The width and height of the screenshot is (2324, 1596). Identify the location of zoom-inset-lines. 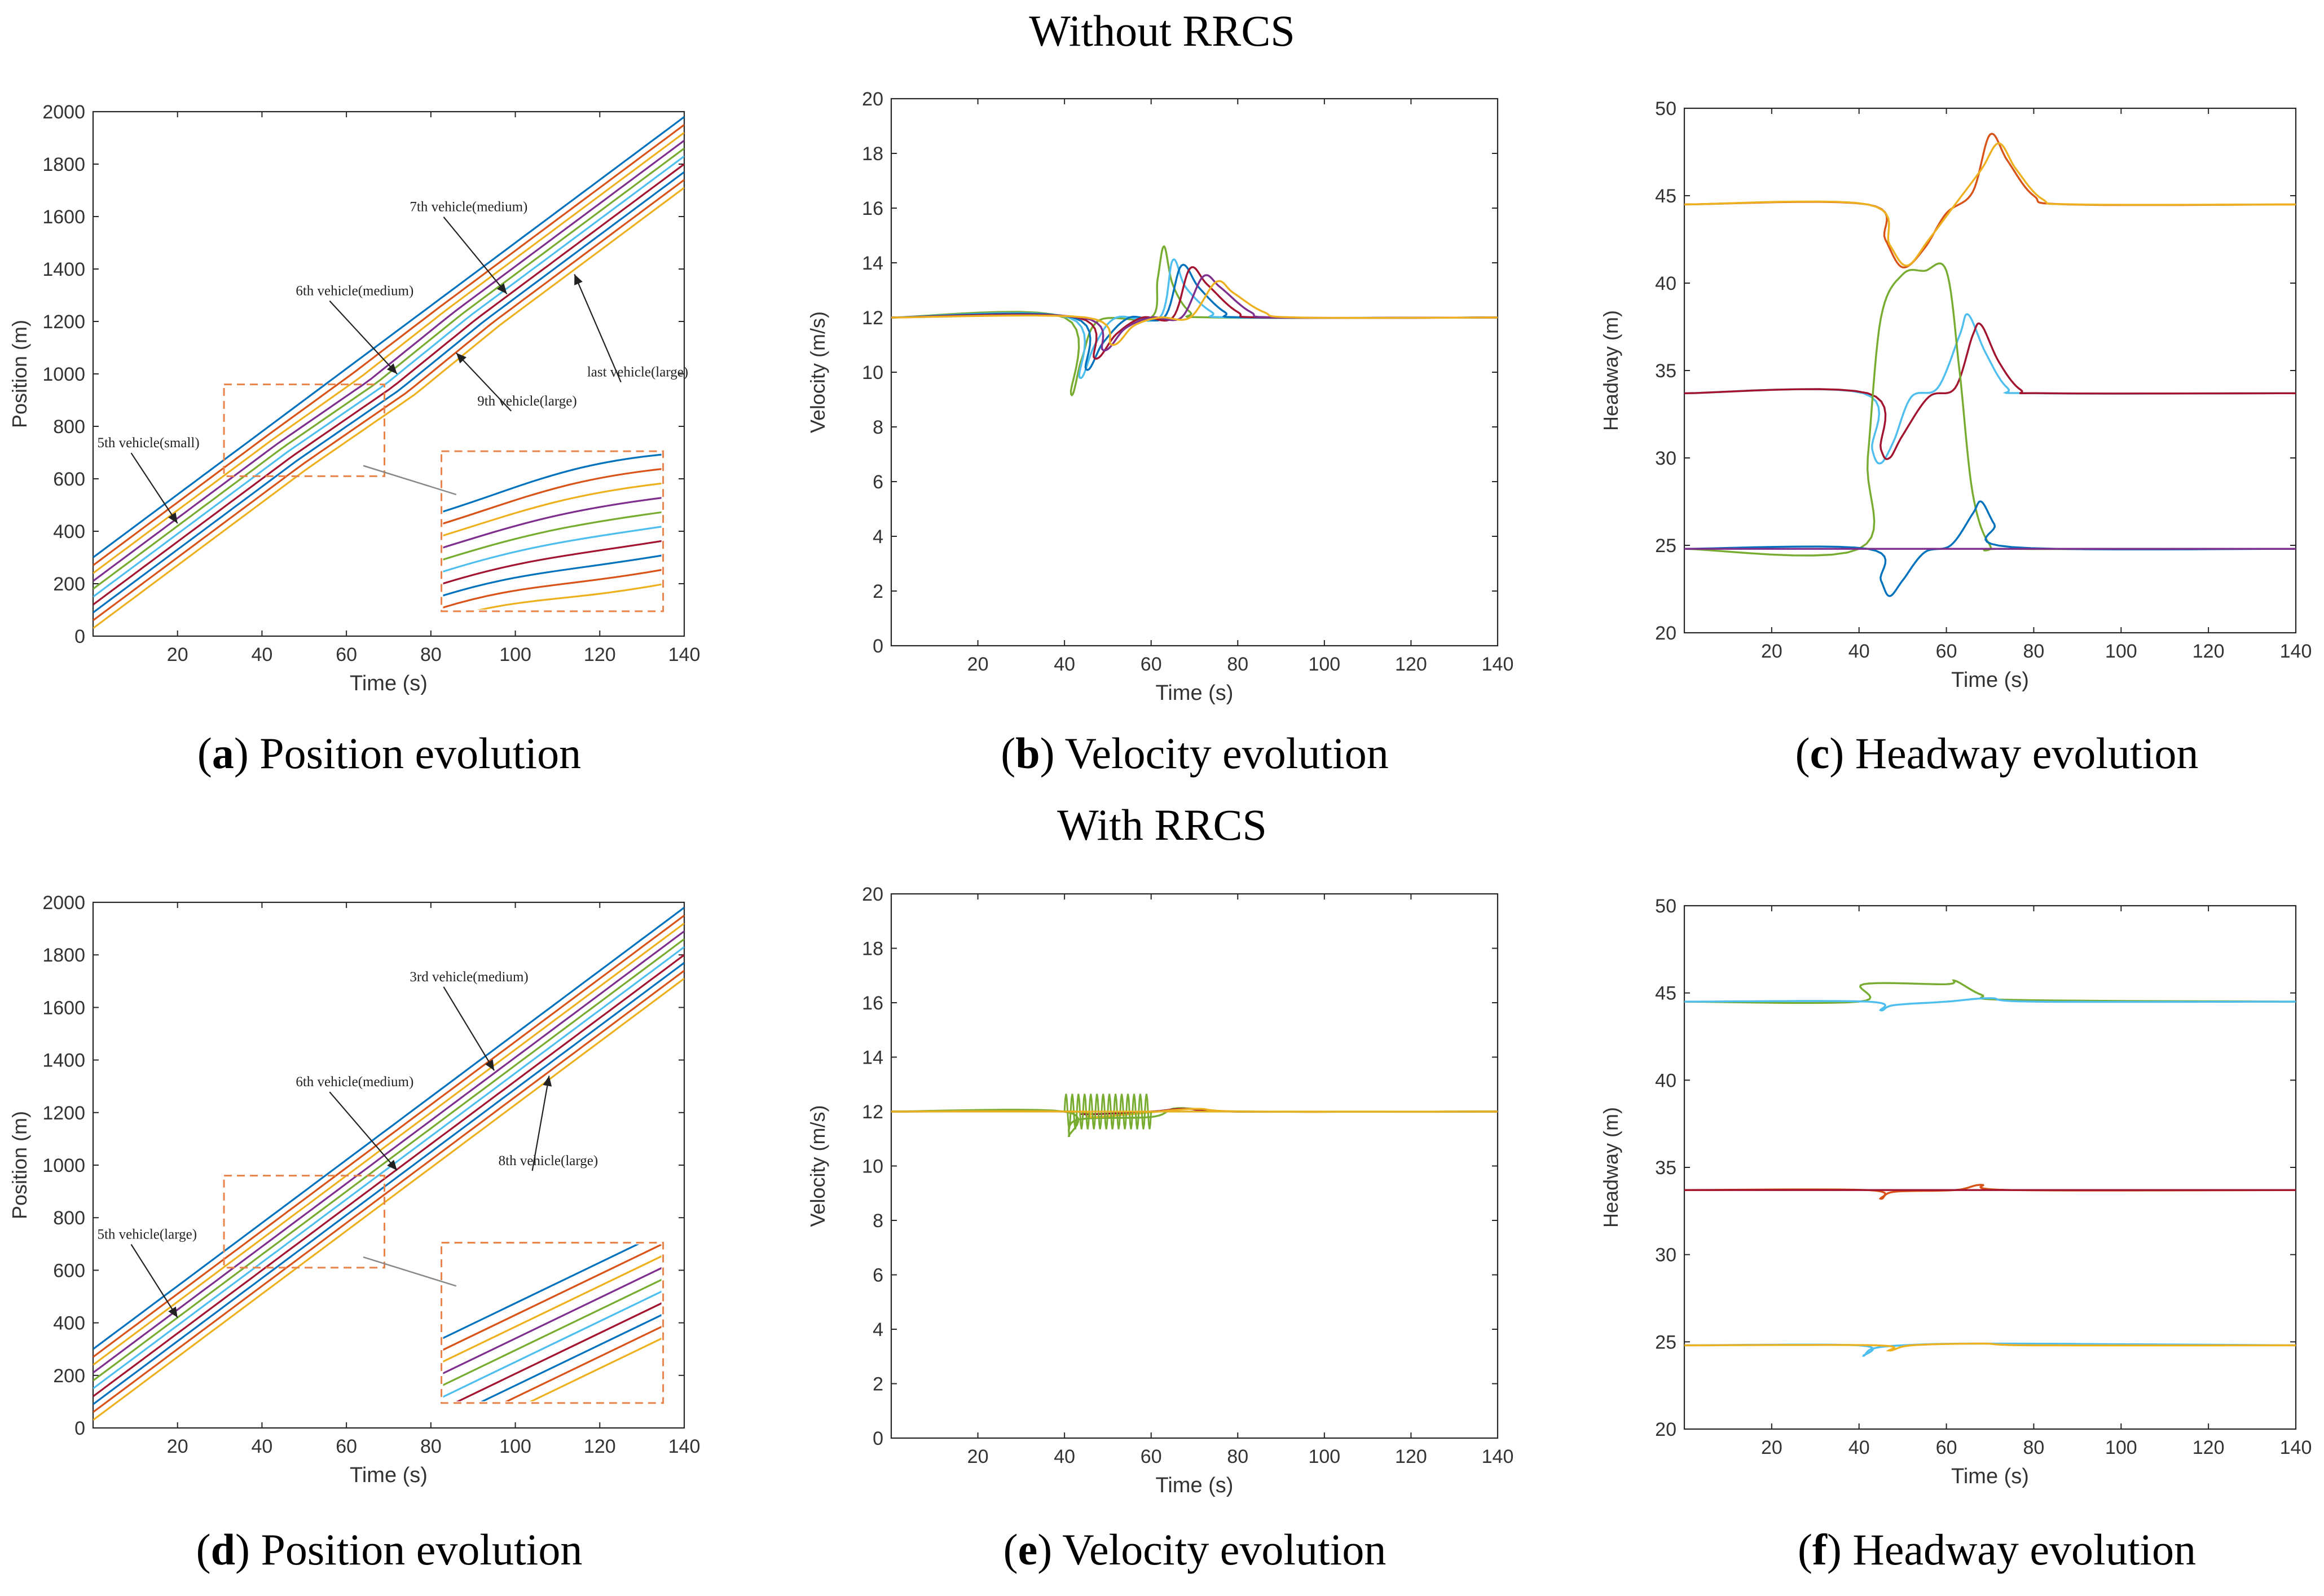
(552, 1322).